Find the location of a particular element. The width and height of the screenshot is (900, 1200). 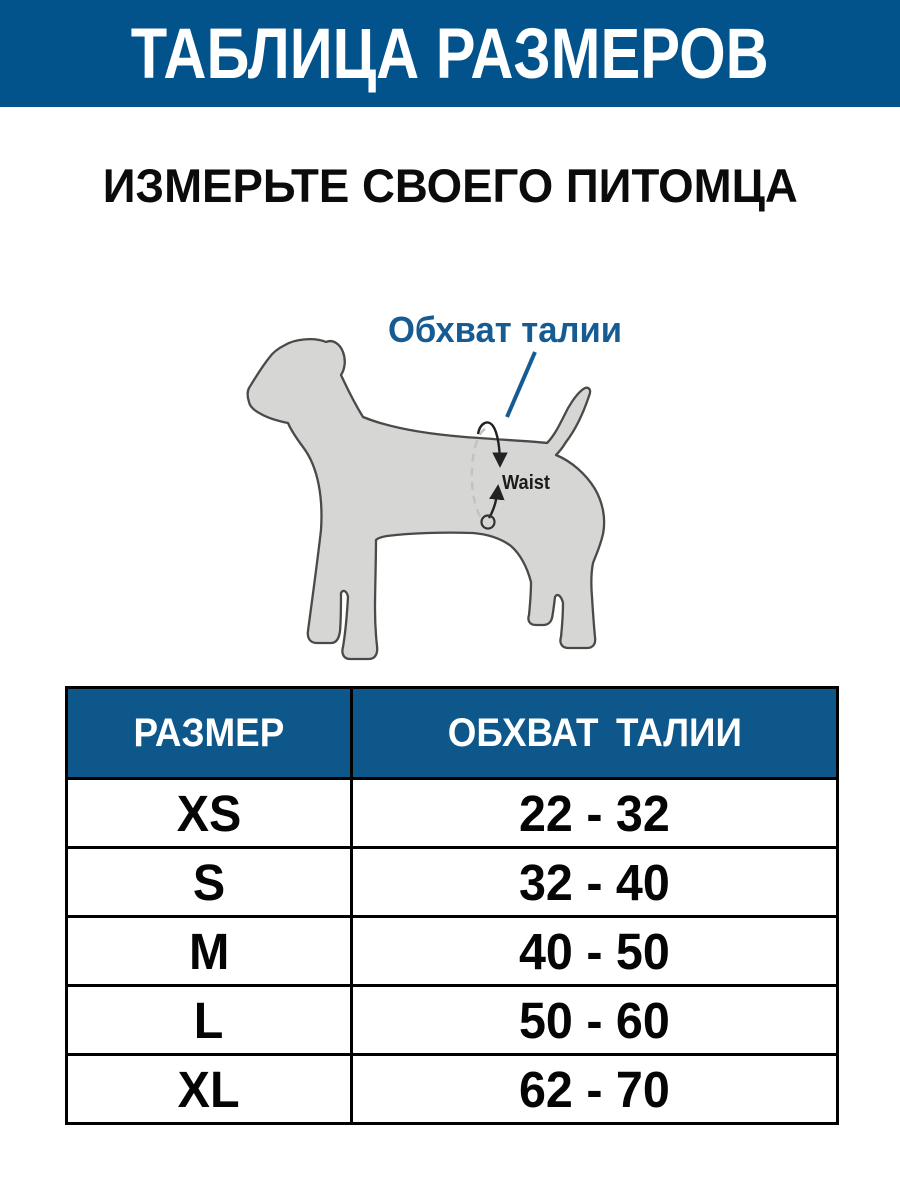

page-title: ТАБЛИЦА РАЗМЕРОВ is located at coordinates (450, 53).